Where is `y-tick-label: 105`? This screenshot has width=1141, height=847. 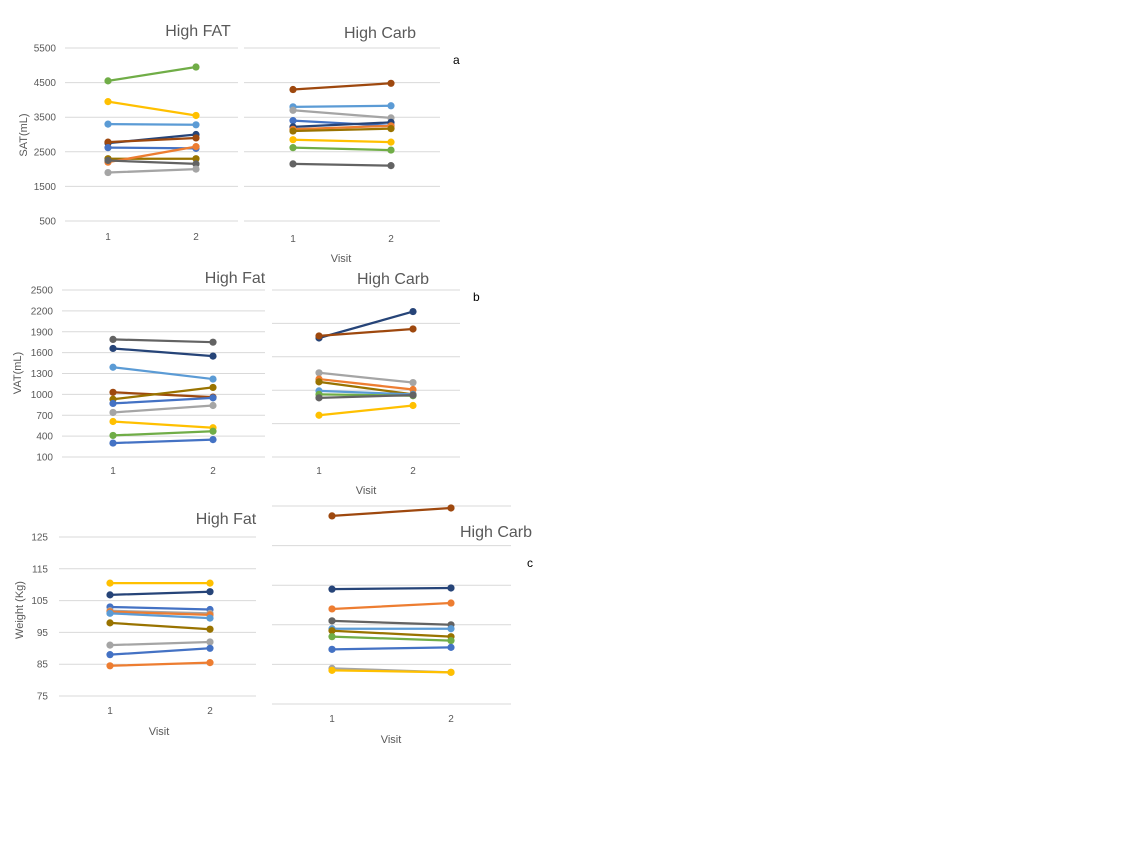
y-tick-label: 105 is located at coordinates (39, 601).